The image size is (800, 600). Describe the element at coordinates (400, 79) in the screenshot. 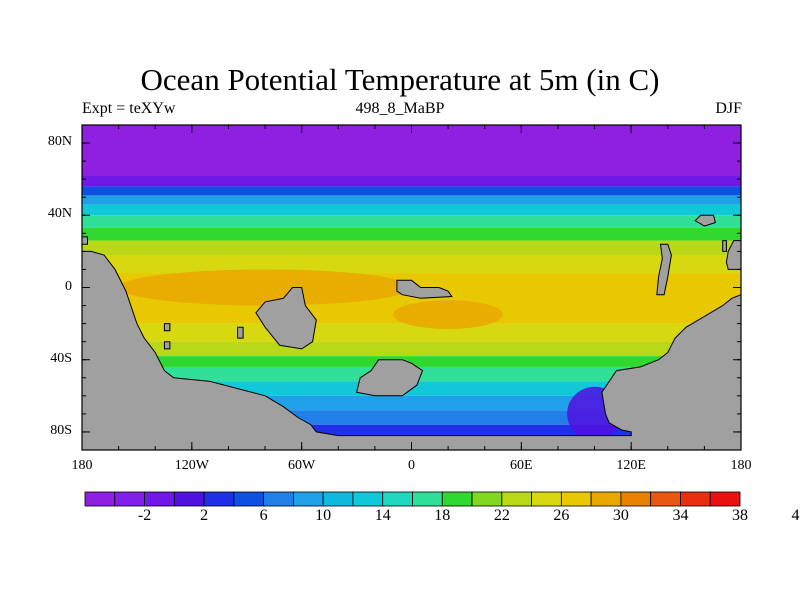

I see `chart-title: Ocean Potential Temperature at 5m (in C)` at that location.